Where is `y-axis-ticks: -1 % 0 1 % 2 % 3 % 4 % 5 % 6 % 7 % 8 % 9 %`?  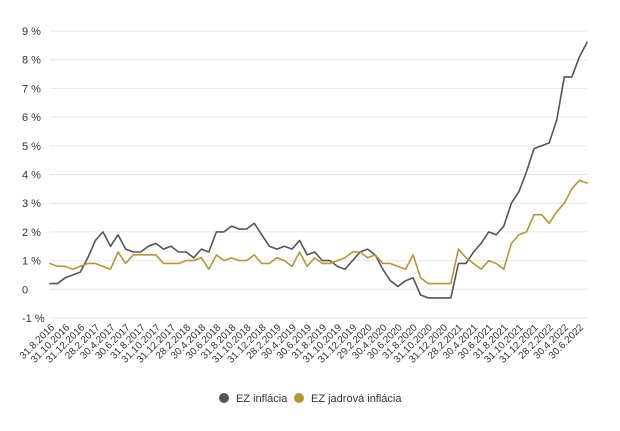
y-axis-ticks: -1 % 0 1 % 2 % 3 % 4 % 5 % 6 % 7 % 8 % 9 % is located at coordinates (33, 175).